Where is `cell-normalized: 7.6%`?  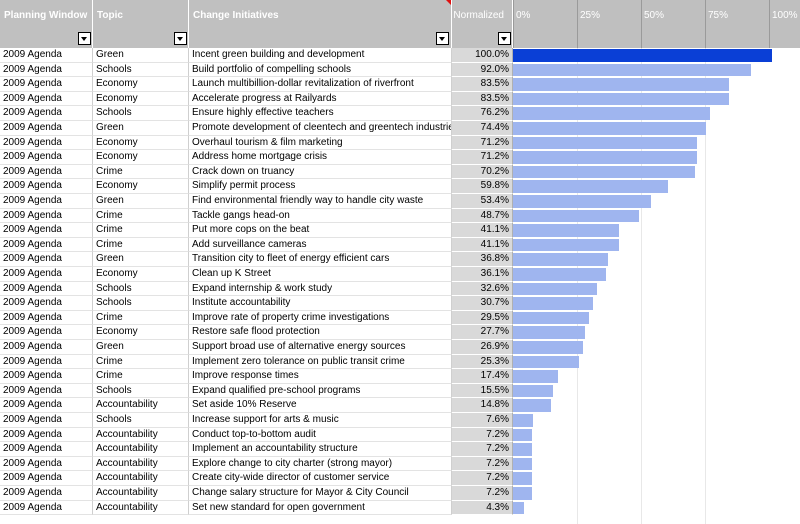
cell-normalized: 7.6% is located at coordinates (482, 420).